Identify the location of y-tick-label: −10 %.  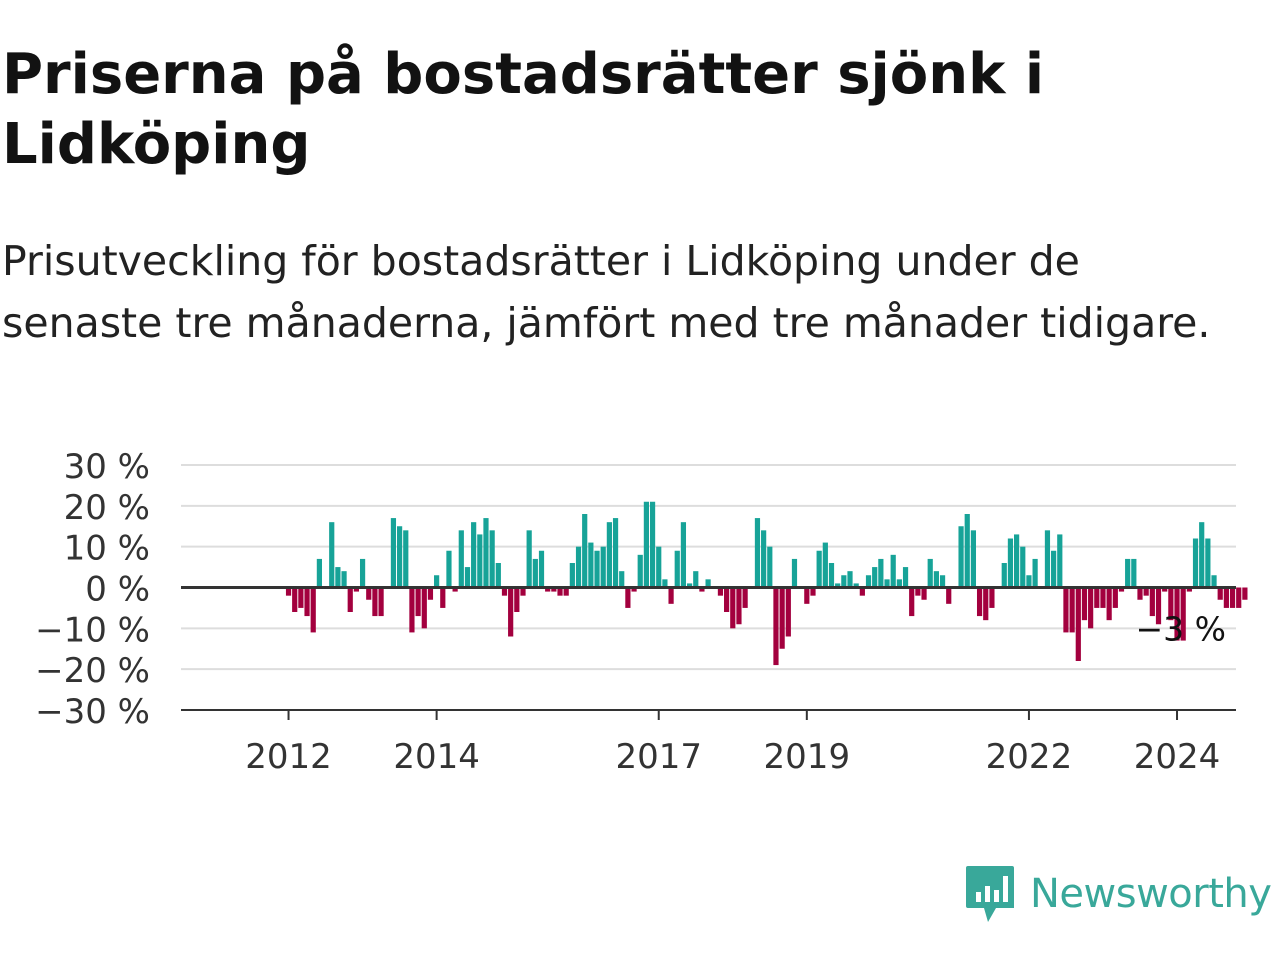
(92, 630).